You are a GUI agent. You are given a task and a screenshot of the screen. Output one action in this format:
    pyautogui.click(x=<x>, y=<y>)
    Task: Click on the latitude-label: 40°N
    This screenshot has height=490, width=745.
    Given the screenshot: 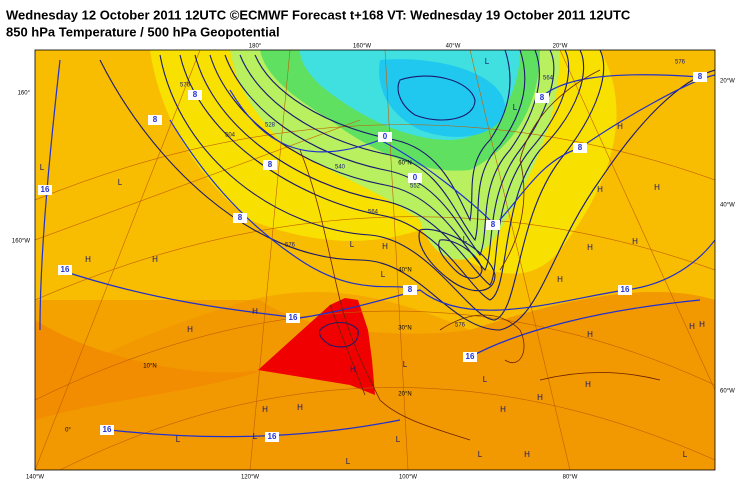 What is the action you would take?
    pyautogui.click(x=404, y=271)
    